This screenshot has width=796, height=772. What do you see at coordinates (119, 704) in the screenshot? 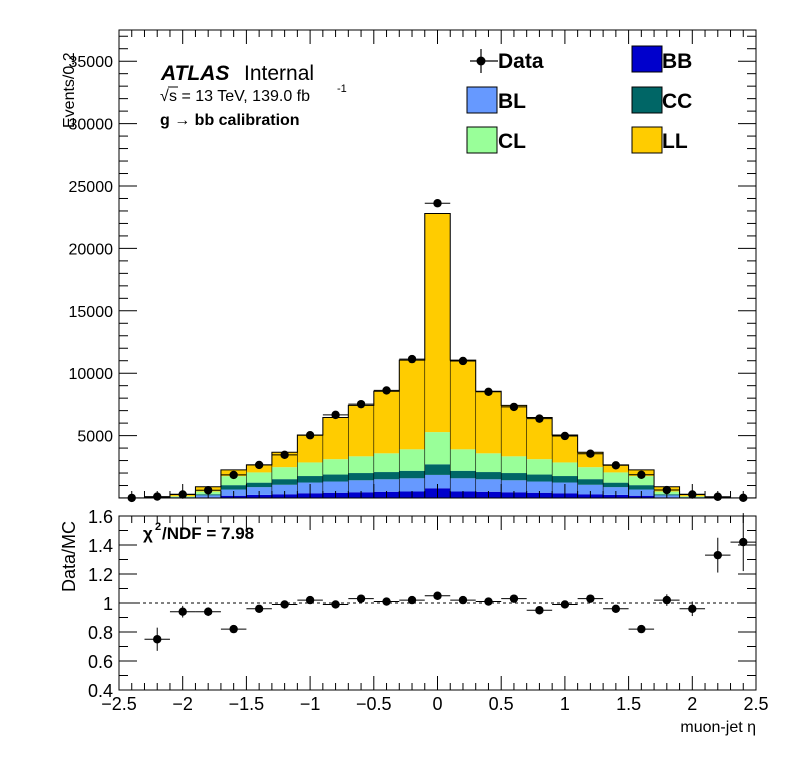
I see `x-tick-label: −2.5` at bounding box center [119, 704].